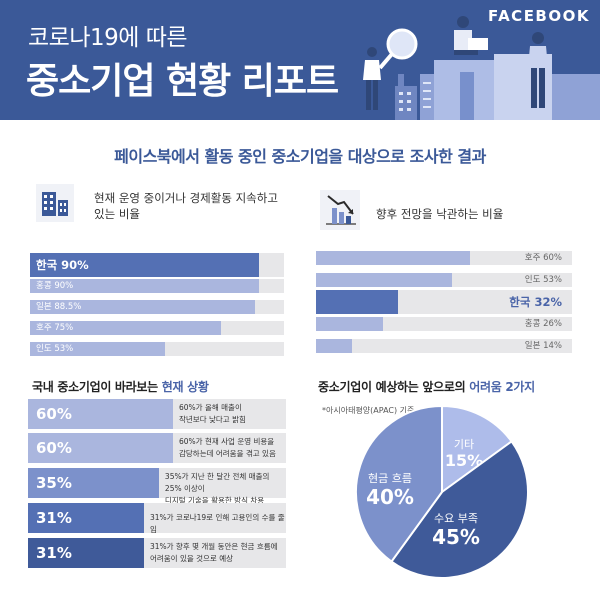 The image size is (600, 600). I want to click on status-description-line: 31%가 코로나19로 인해 고용인의 수를 줄임, so click(217, 523).